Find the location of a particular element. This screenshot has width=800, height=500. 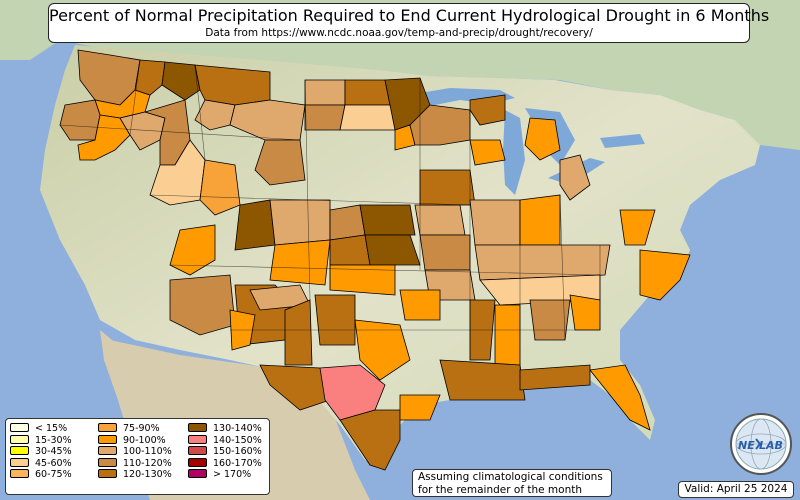

legend-item: 75-90% is located at coordinates (135, 429).